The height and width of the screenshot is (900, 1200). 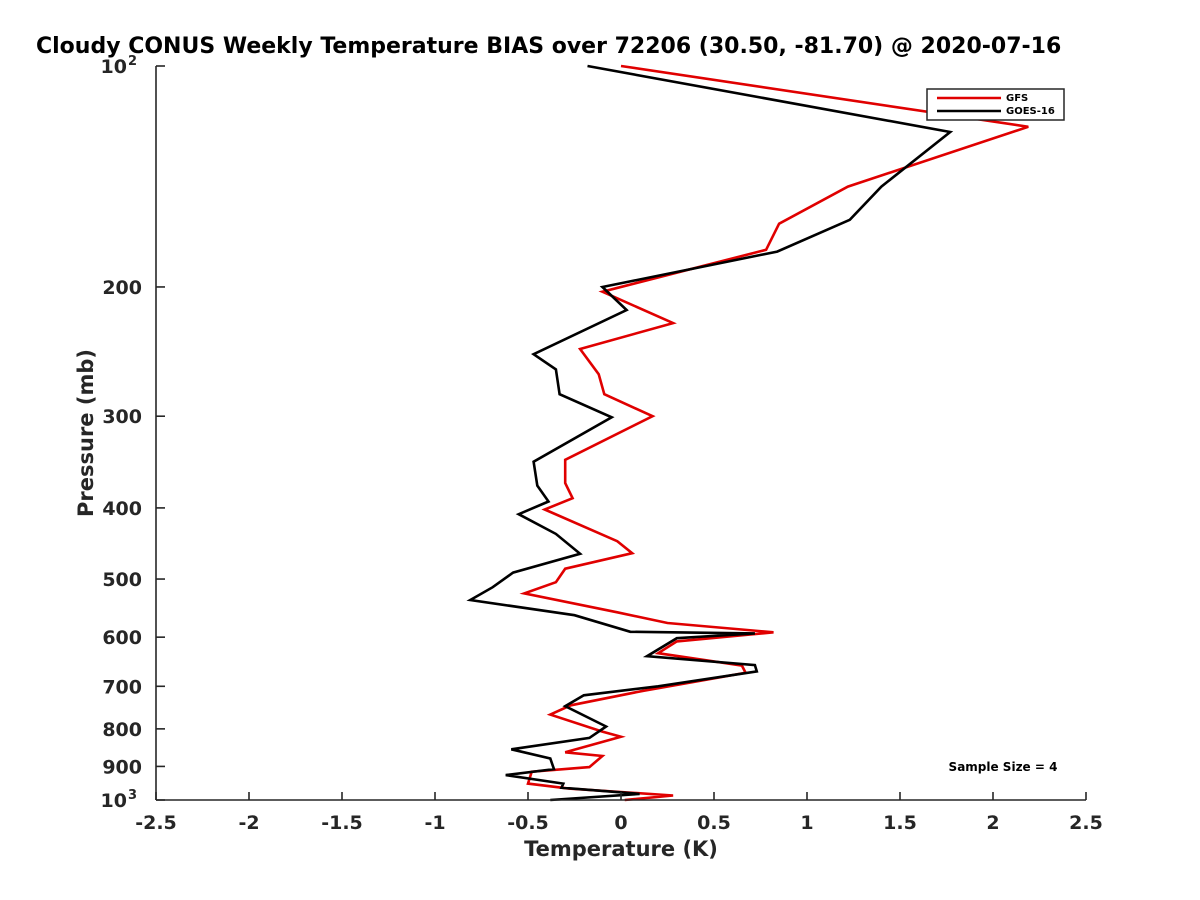 I want to click on y-tick-label: 700, so click(x=122, y=687).